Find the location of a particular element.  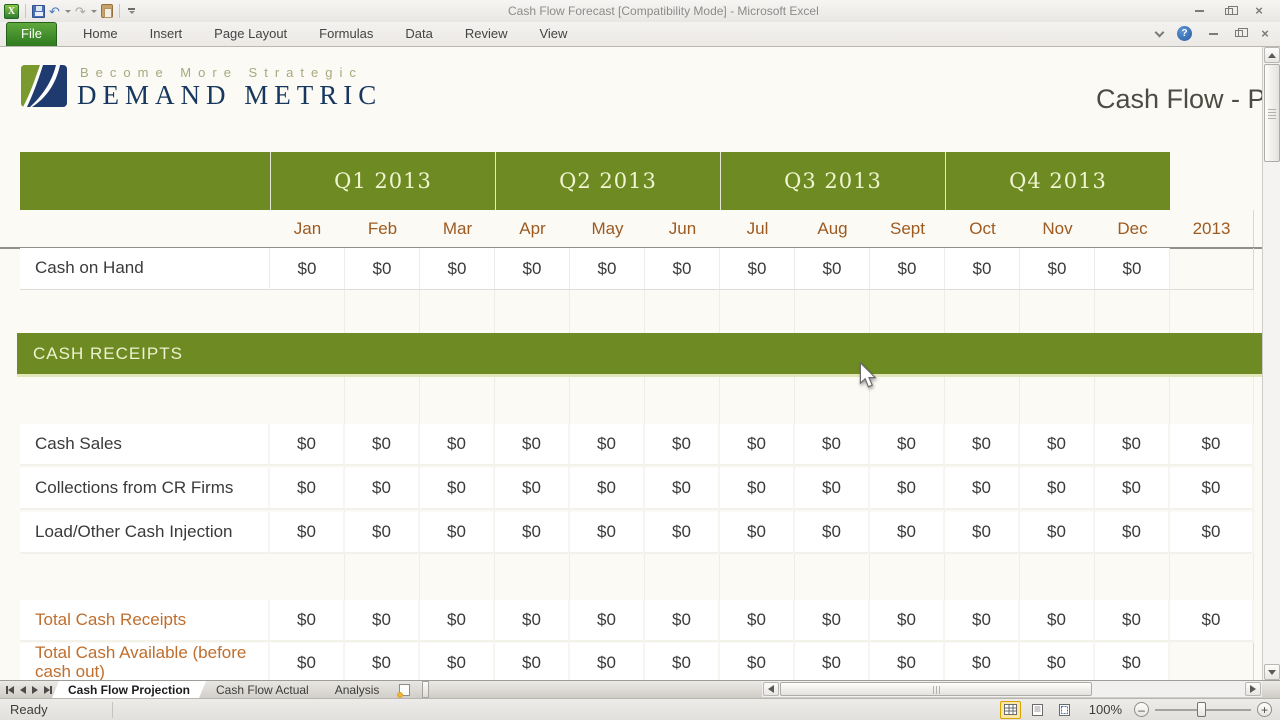

month-header-cell: Jul is located at coordinates (757, 228).